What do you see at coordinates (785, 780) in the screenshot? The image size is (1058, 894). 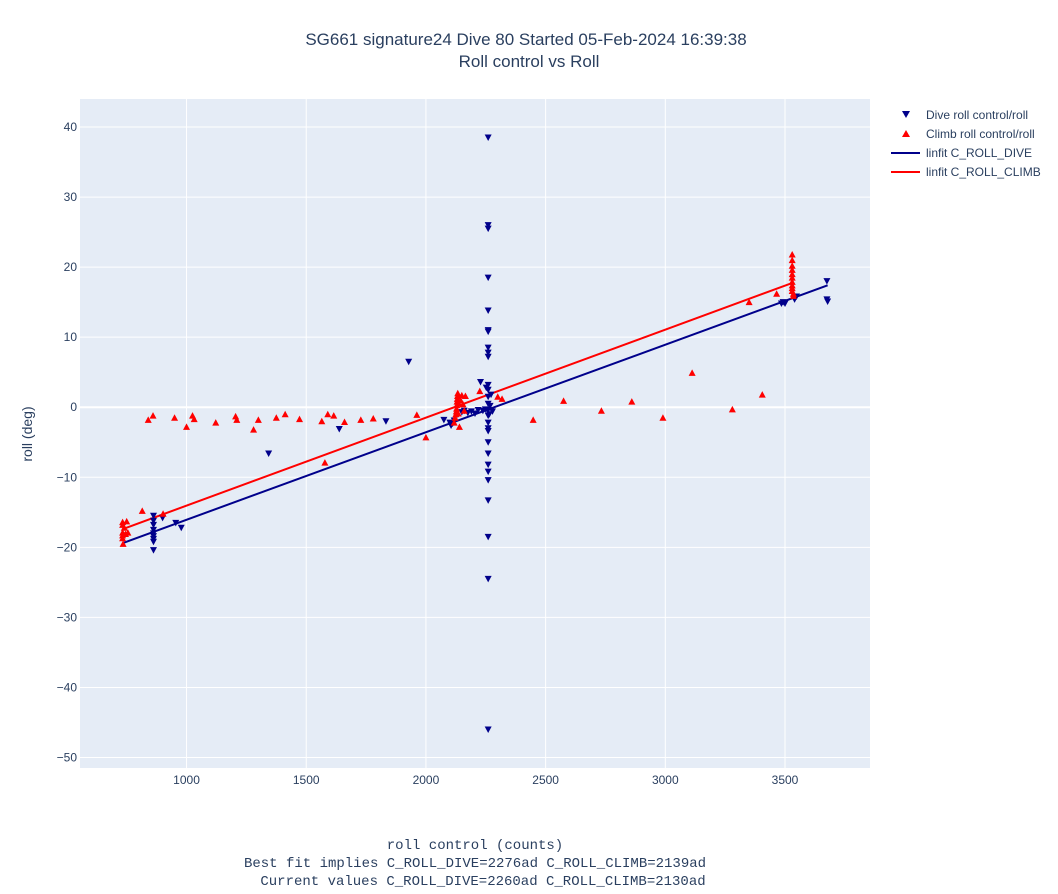 I see `x-tick-label: 3500` at bounding box center [785, 780].